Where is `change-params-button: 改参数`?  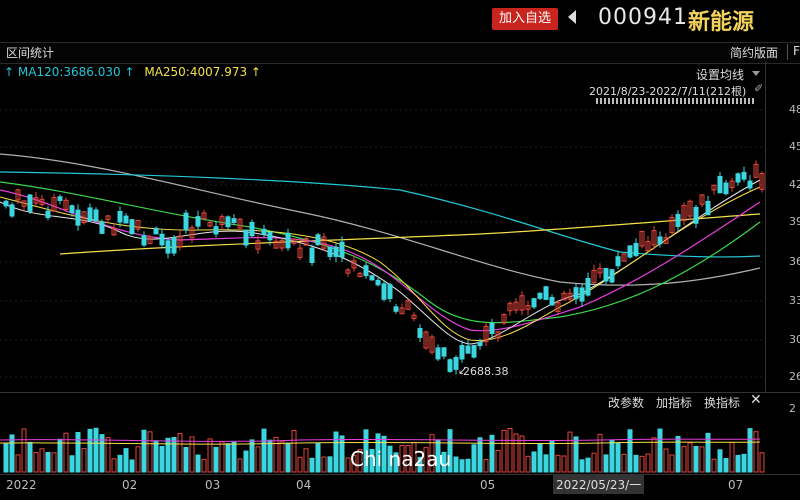 change-params-button: 改参数 is located at coordinates (626, 403).